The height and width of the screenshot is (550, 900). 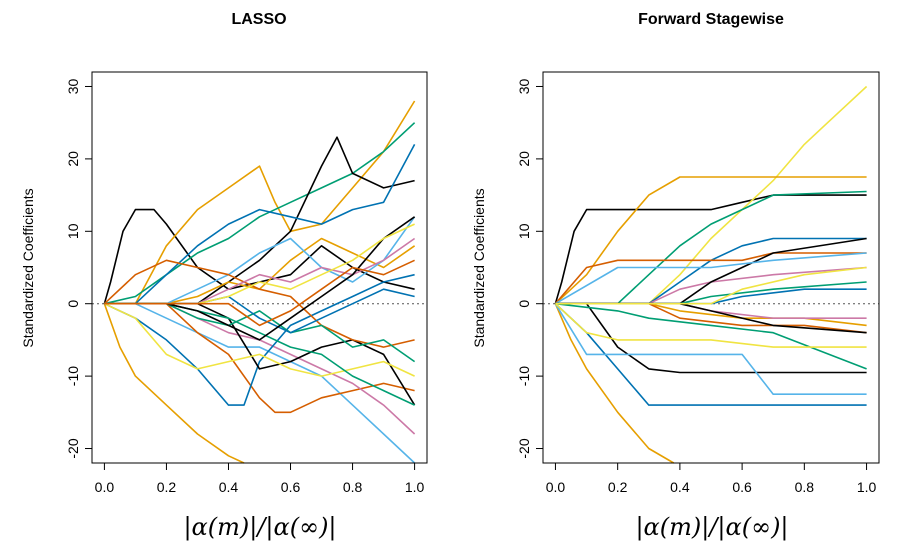 What do you see at coordinates (867, 487) in the screenshot?
I see `stagewise-x-tick-label: 1.0` at bounding box center [867, 487].